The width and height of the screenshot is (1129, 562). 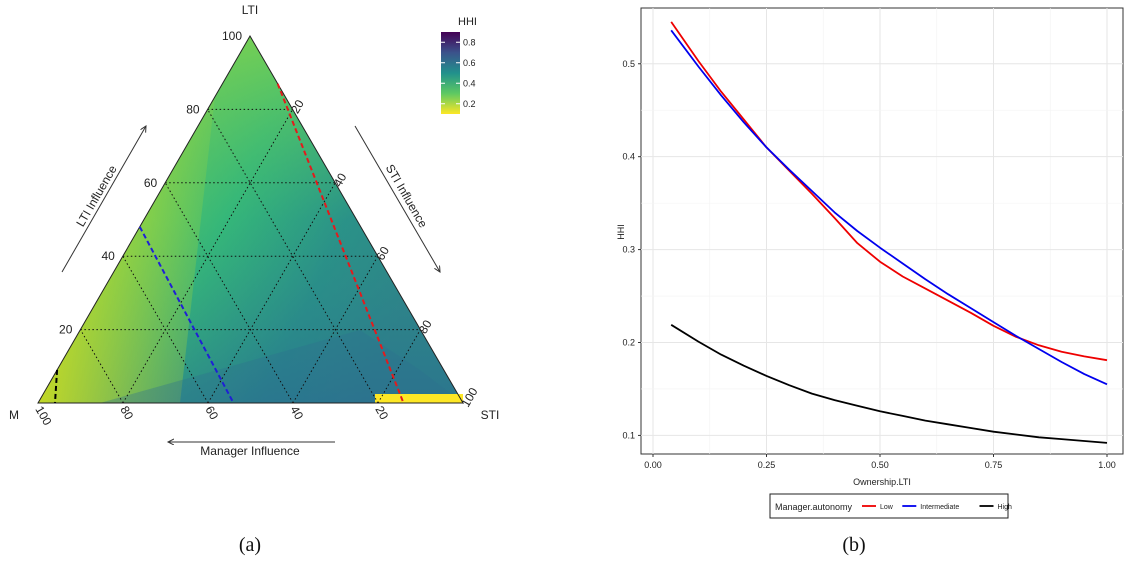 I want to click on tick-lti-100: 100, so click(x=232, y=36).